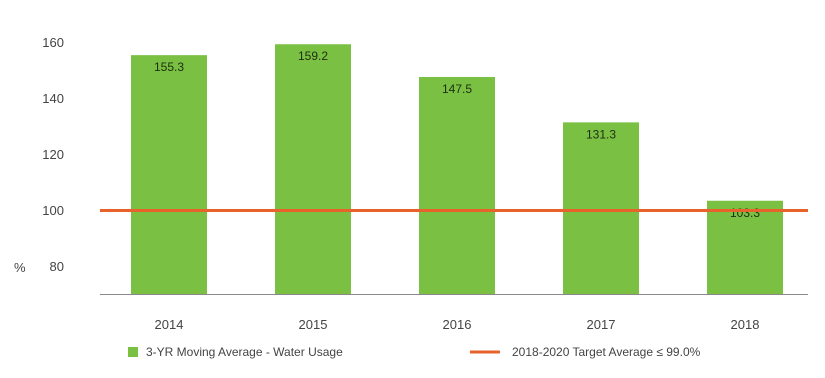 The width and height of the screenshot is (825, 378). Describe the element at coordinates (244, 352) in the screenshot. I see `legend-label-bar: 3-YR Moving Average - Water Usage` at that location.